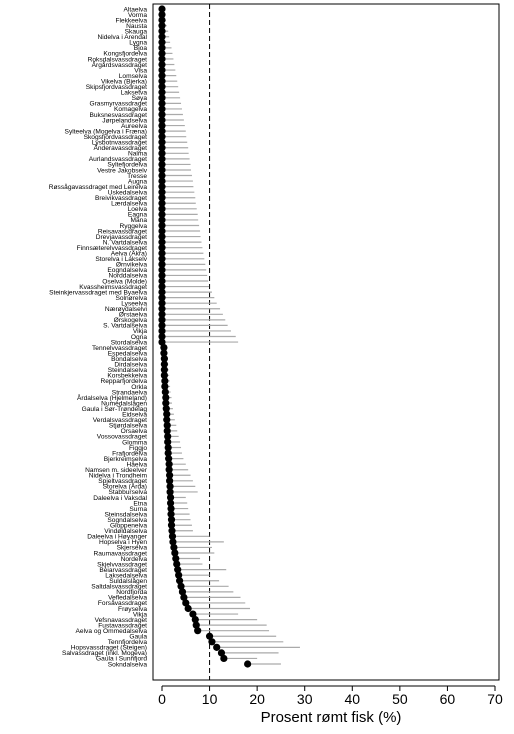  Describe the element at coordinates (122, 170) in the screenshot. I see `river-label: Vestre Jakobselv` at that location.